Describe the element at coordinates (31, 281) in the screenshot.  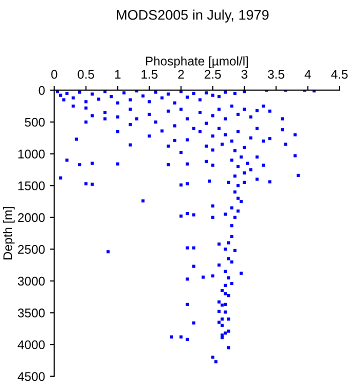
I see `y-tick-label: 3000` at that location.